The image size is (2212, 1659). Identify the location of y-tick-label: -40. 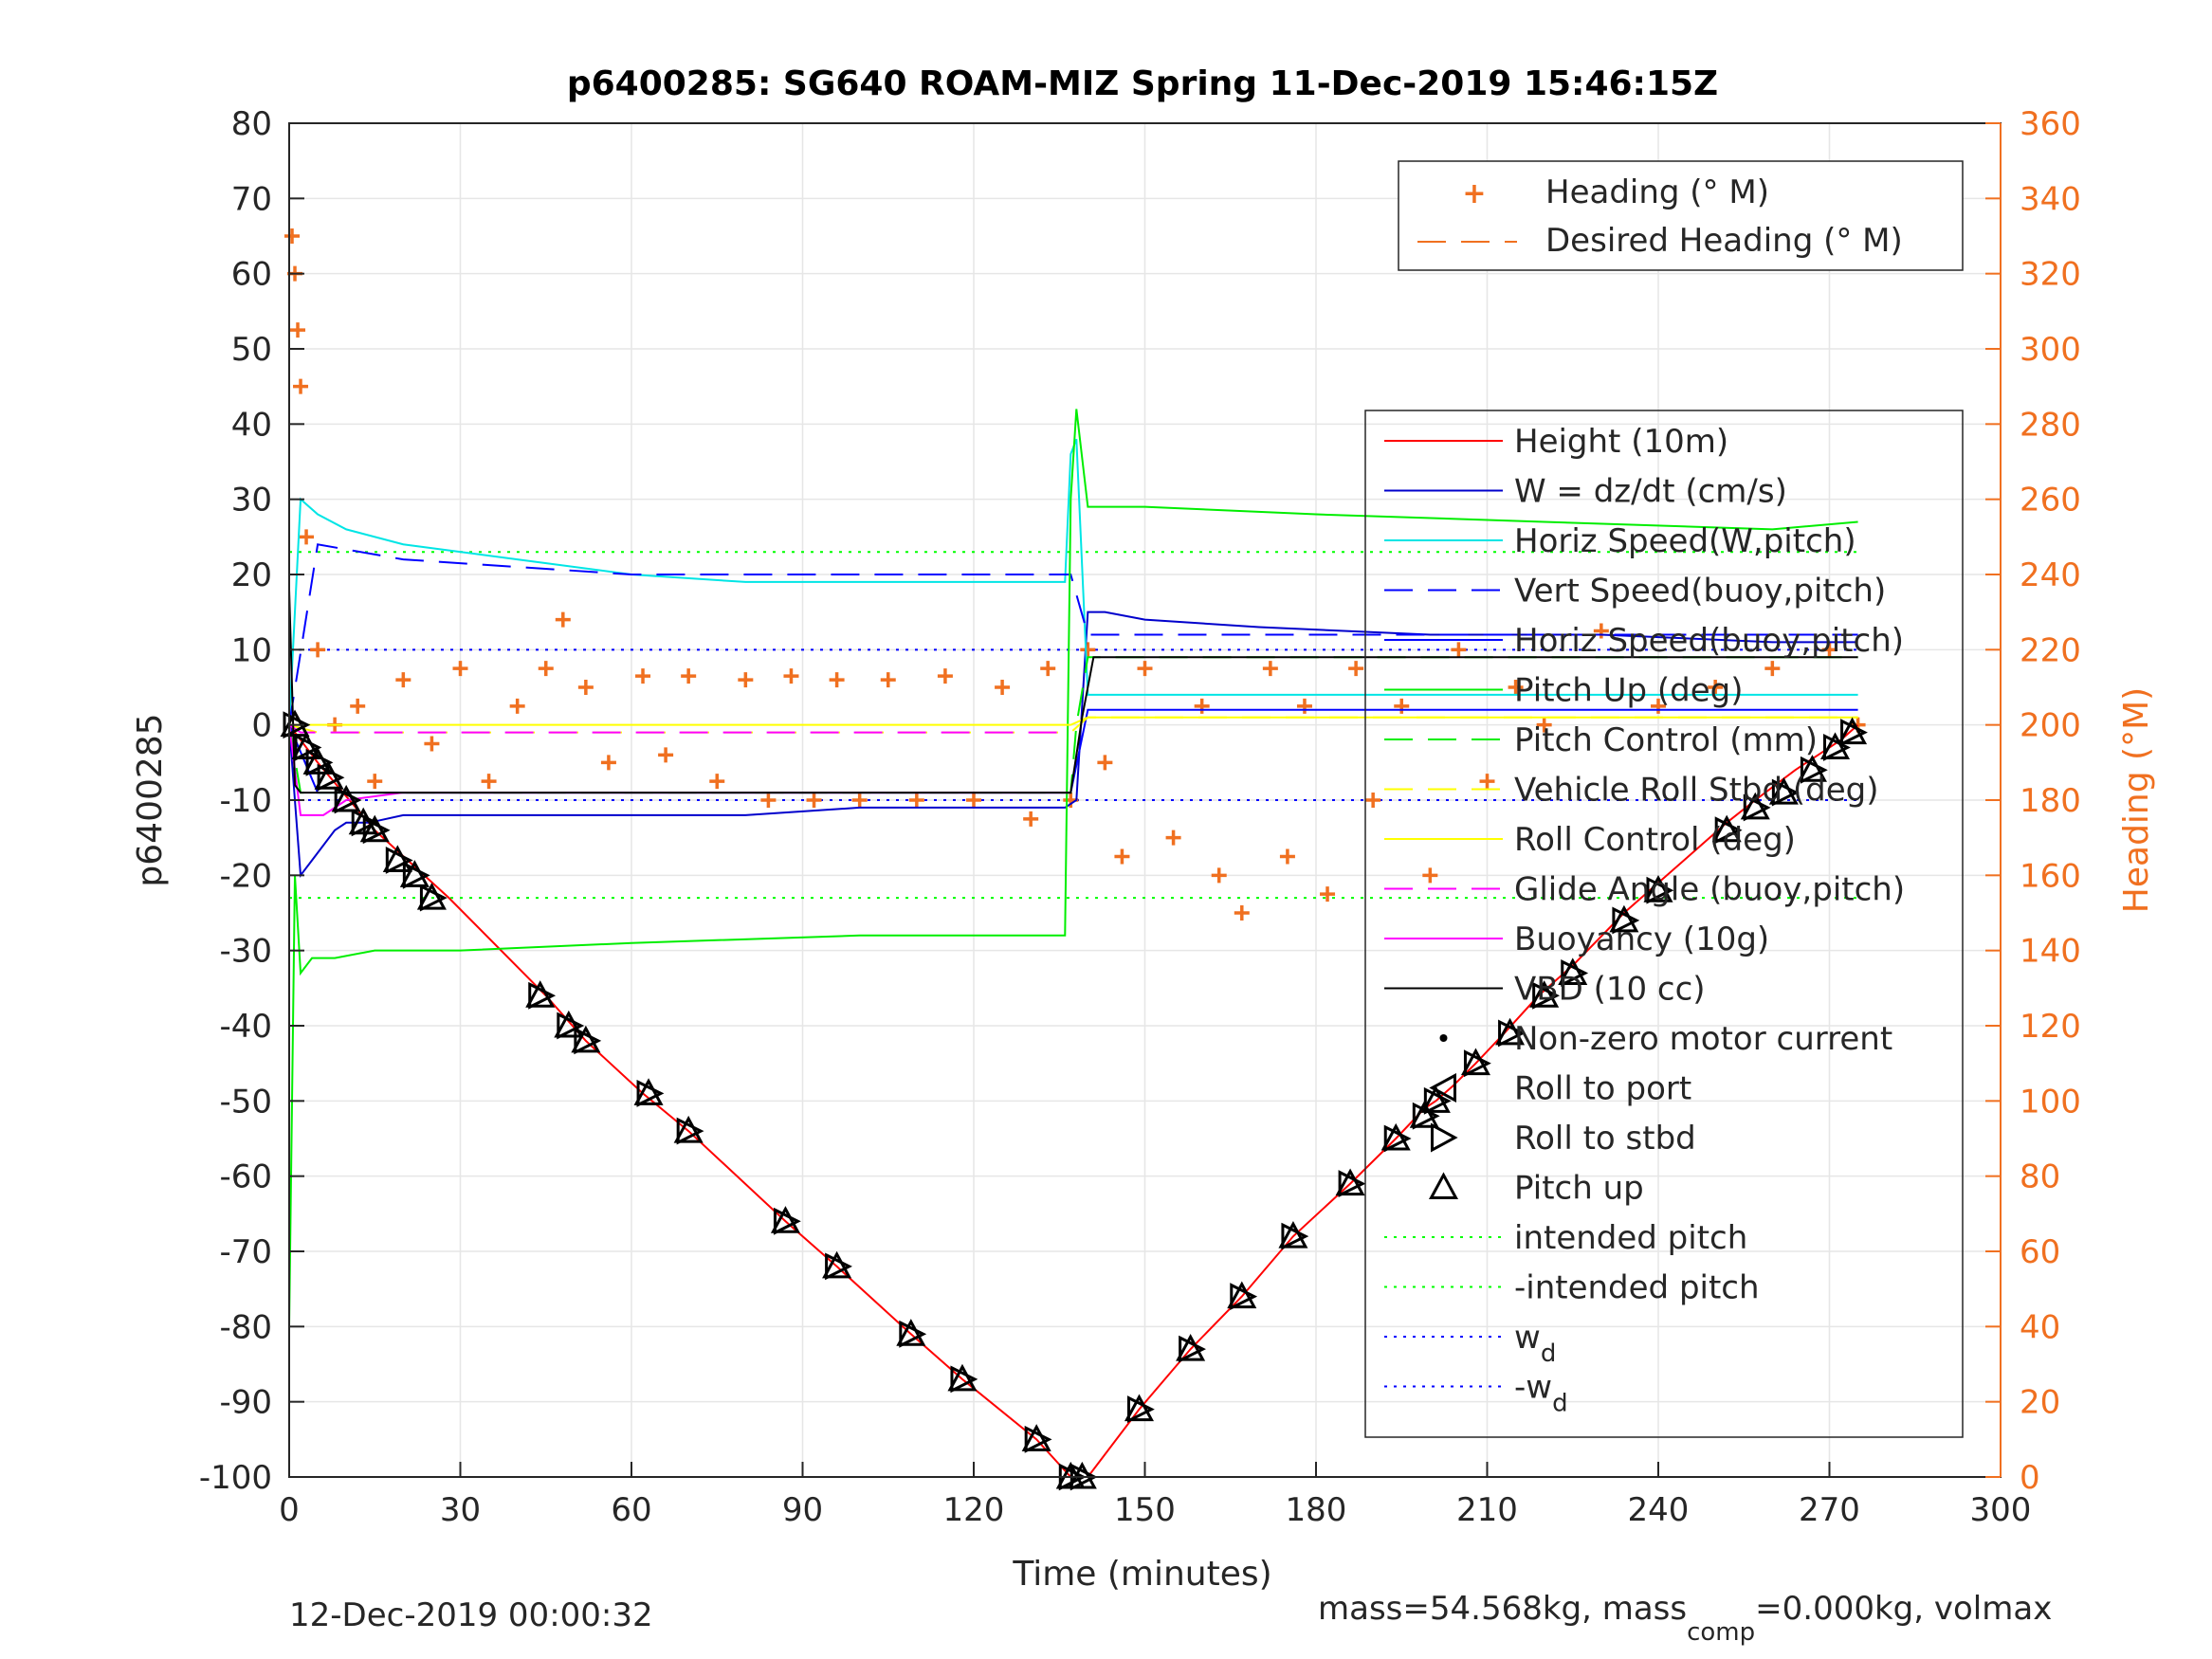
(245, 1027).